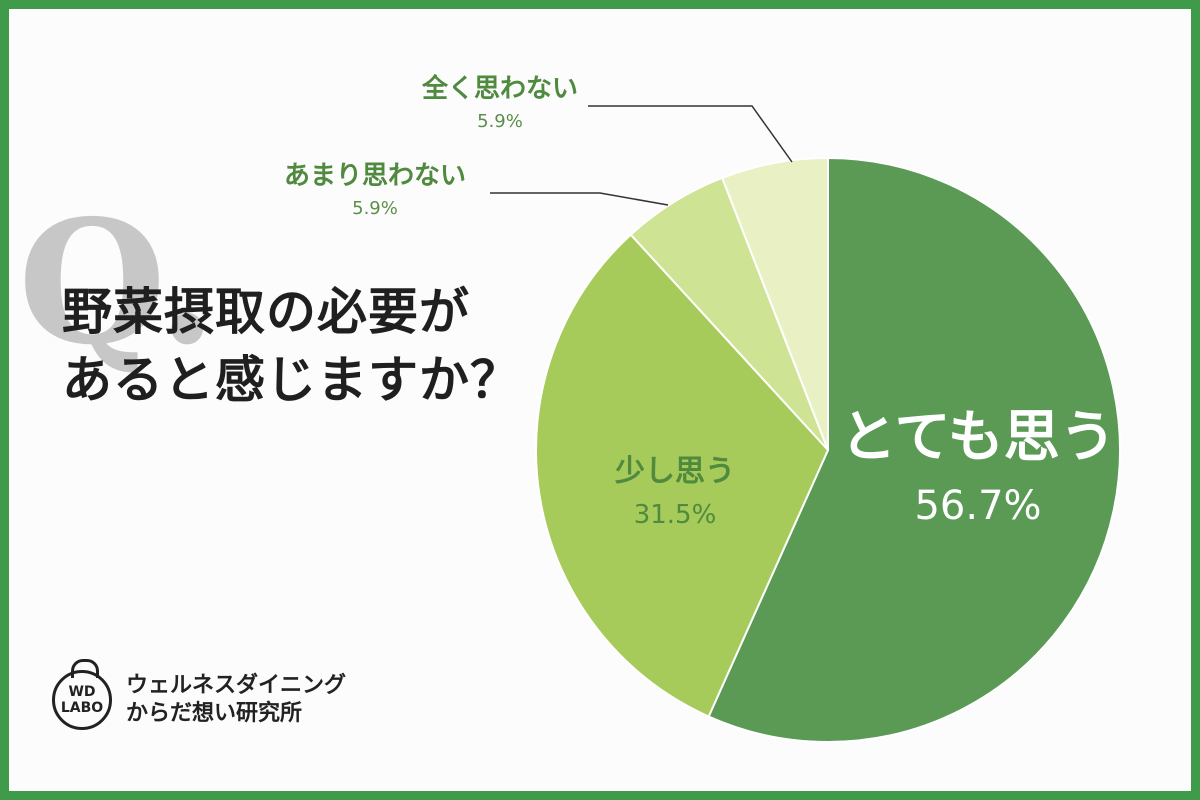 This screenshot has width=1200, height=800. I want to click on pie-slice-somewhat, so click(682, 475).